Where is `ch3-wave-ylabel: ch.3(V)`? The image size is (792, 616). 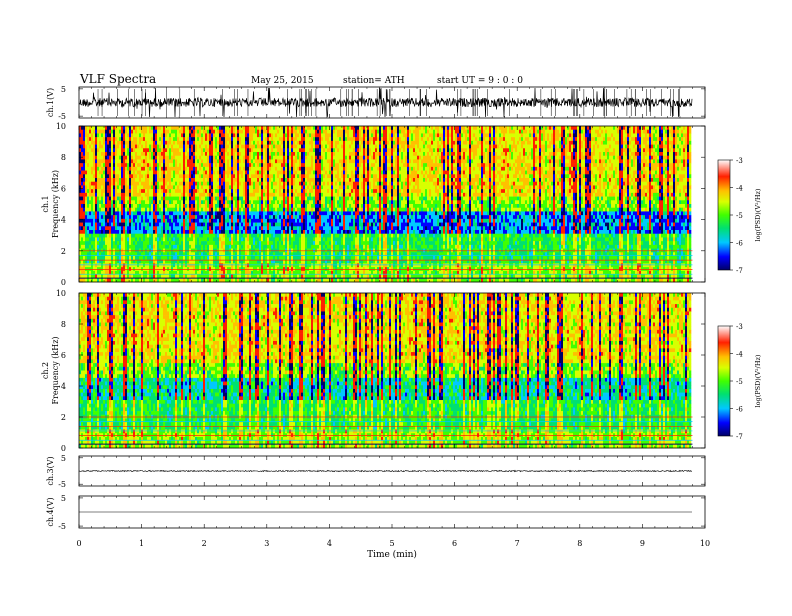
ch3-wave-ylabel: ch.3(V) is located at coordinates (50, 470).